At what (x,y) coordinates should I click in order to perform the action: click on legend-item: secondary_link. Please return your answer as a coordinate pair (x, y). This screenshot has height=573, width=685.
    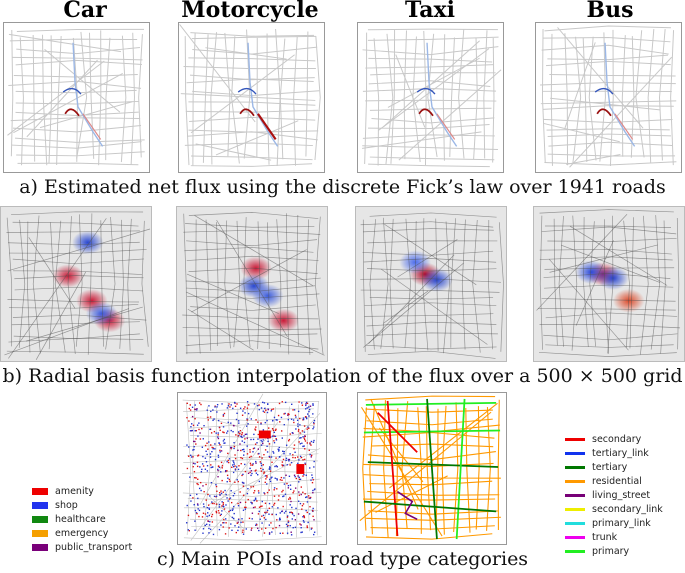
    Looking at the image, I should click on (614, 509).